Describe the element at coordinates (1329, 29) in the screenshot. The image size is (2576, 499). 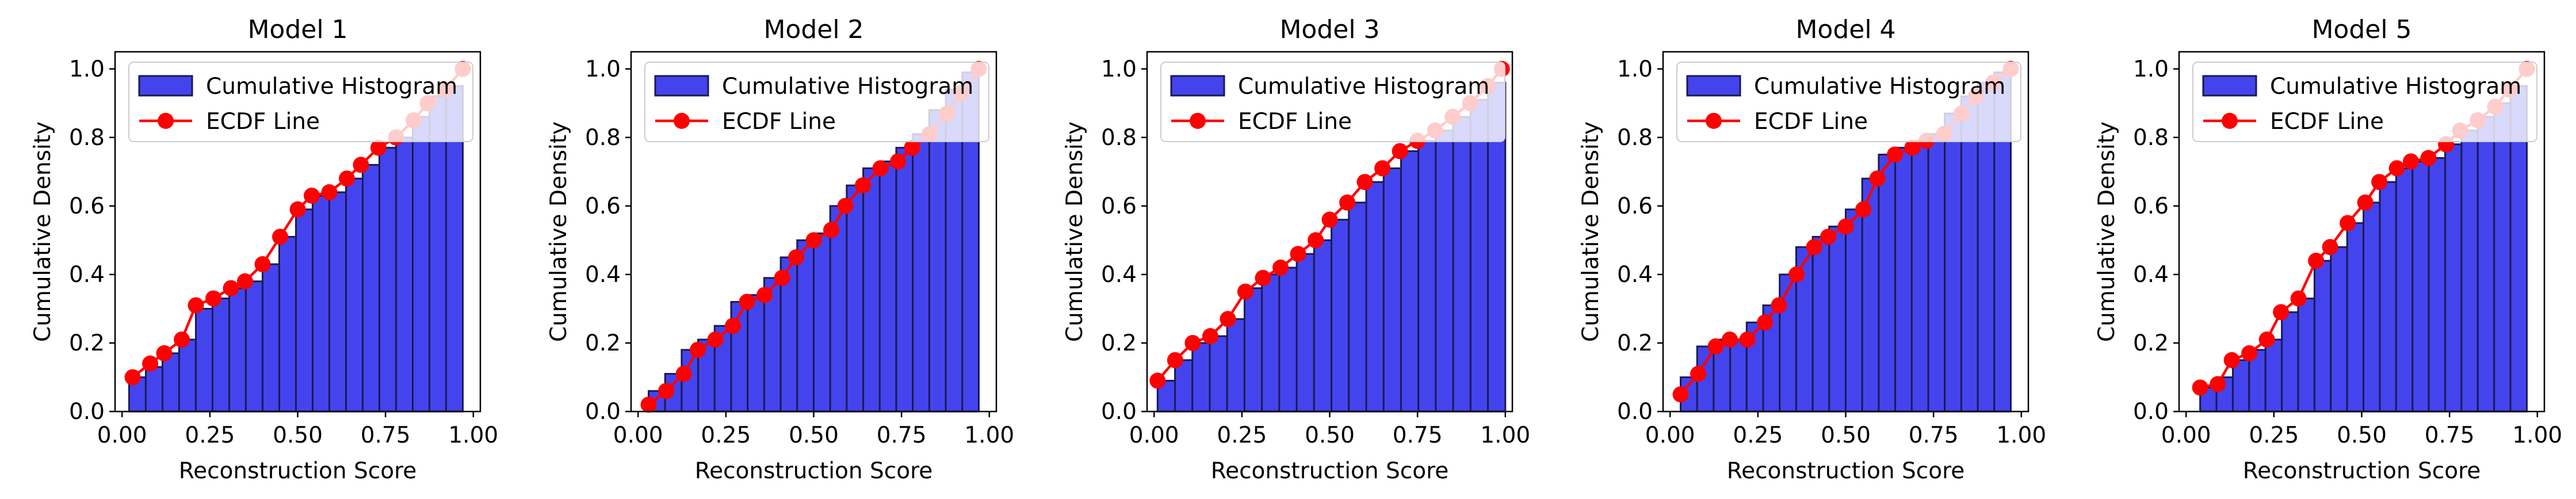
I see `chart-title: Model 3` at that location.